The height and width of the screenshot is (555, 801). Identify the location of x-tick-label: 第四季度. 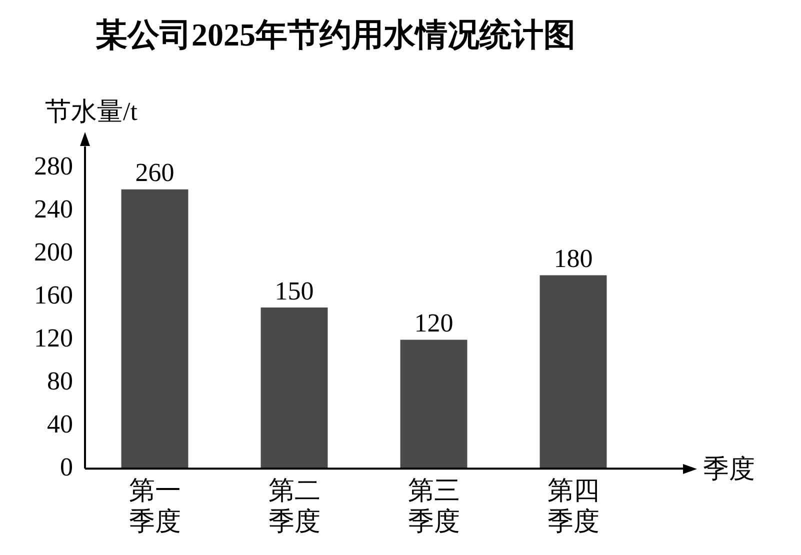
(573, 506).